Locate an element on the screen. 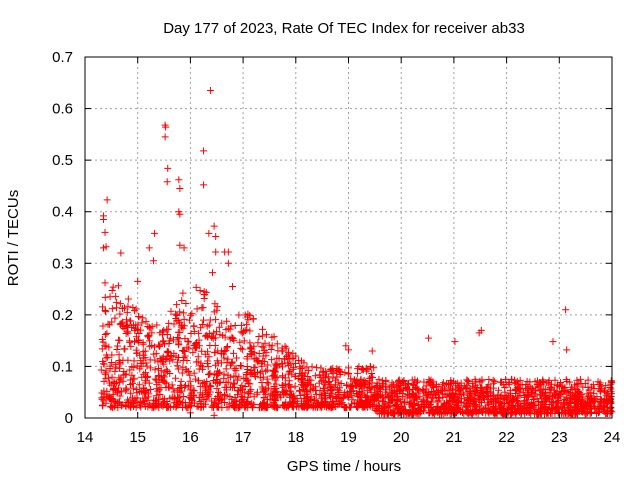 The width and height of the screenshot is (640, 480). y-axis-label: ROTI / TECUs is located at coordinates (13, 238).